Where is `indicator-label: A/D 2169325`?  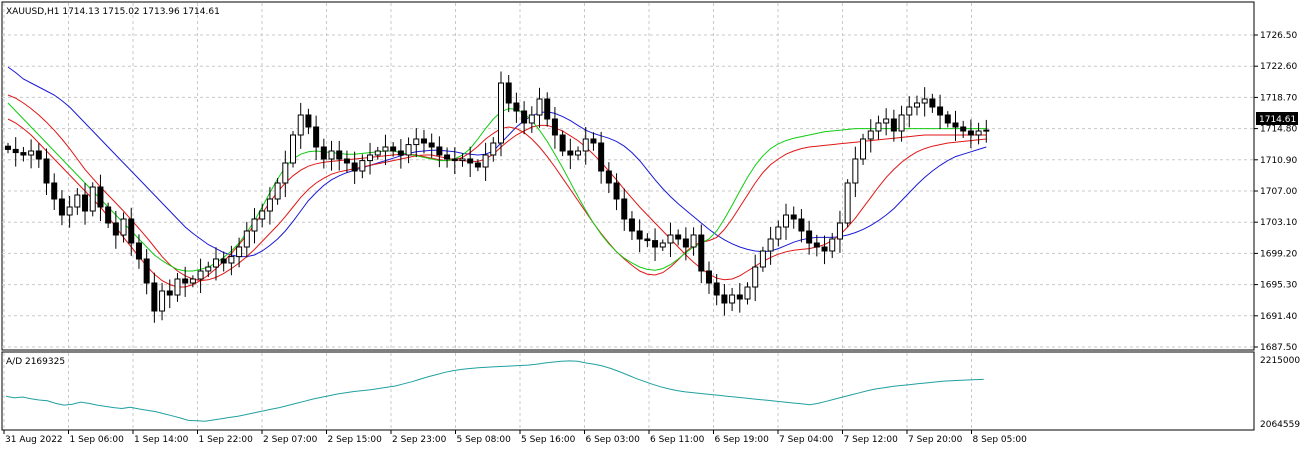
indicator-label: A/D 2169325 is located at coordinates (35, 362).